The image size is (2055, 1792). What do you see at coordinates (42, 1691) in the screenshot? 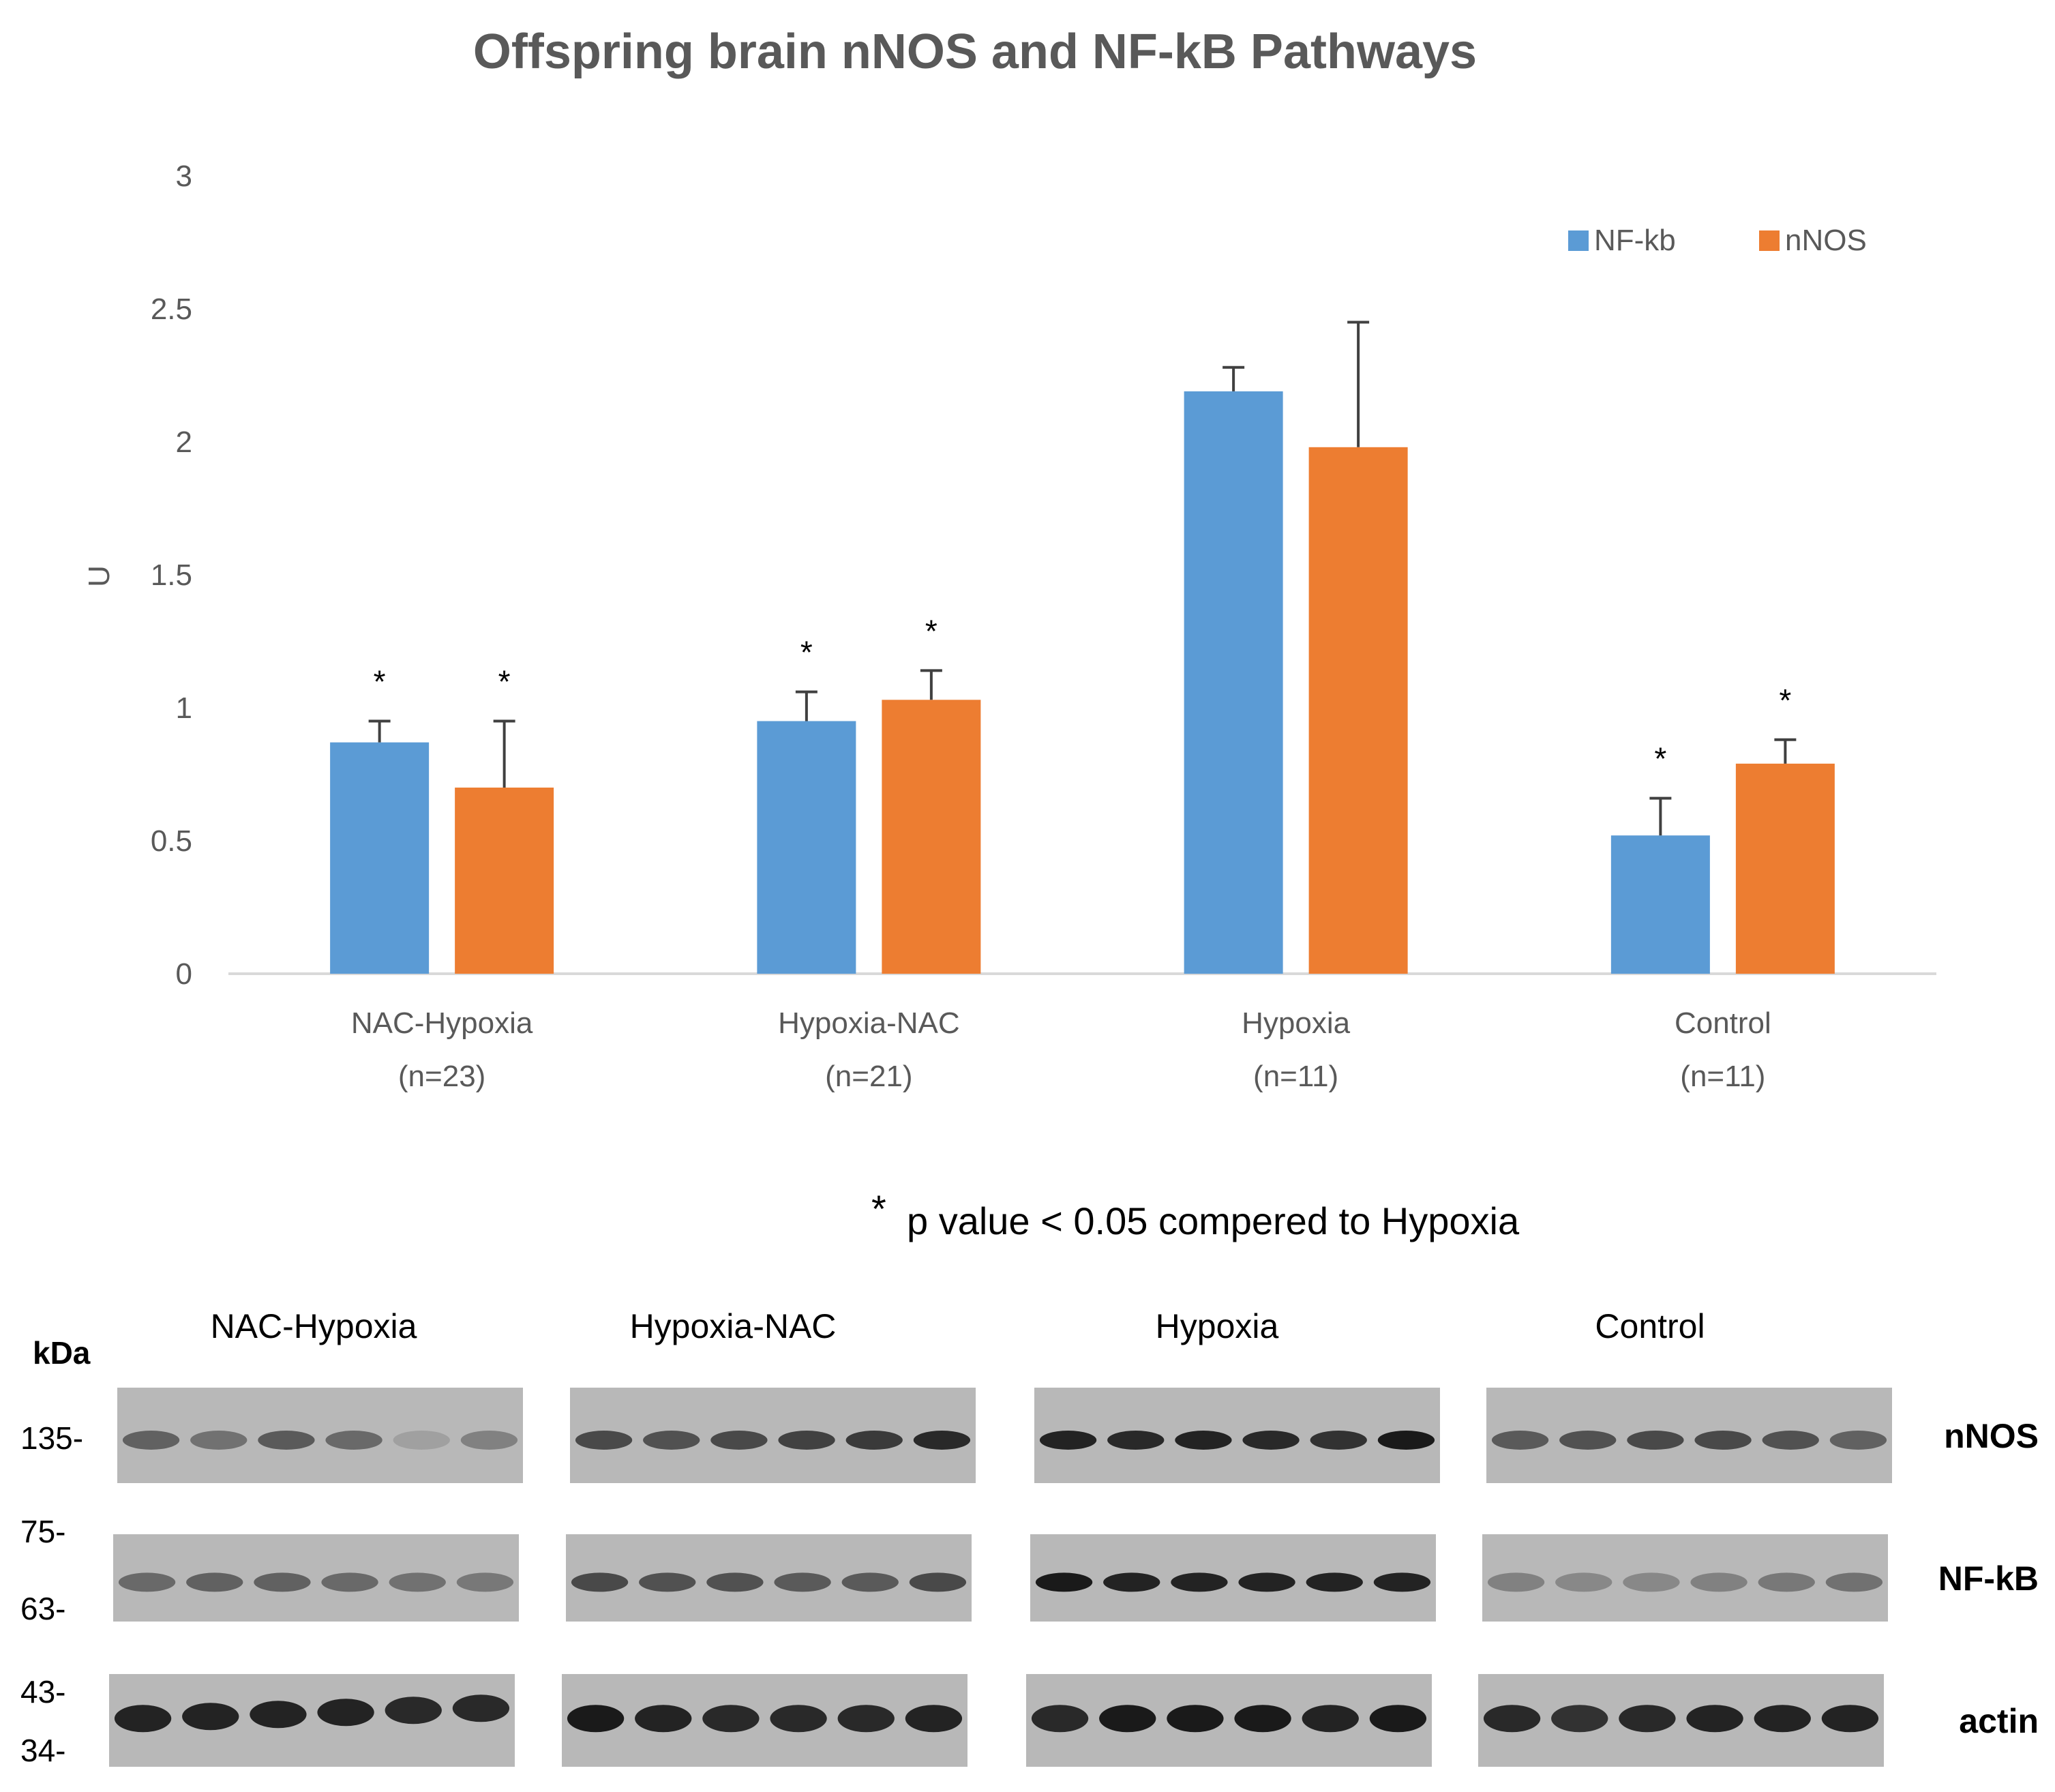
I see `kda-marker: 43-` at bounding box center [42, 1691].